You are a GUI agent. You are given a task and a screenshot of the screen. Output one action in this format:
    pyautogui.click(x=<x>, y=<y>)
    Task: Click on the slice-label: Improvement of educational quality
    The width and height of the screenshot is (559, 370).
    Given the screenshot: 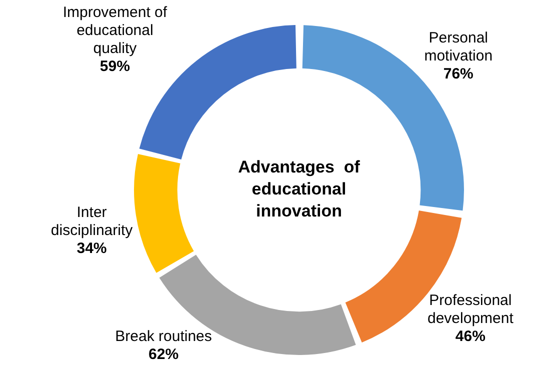 What is the action you would take?
    pyautogui.click(x=115, y=31)
    